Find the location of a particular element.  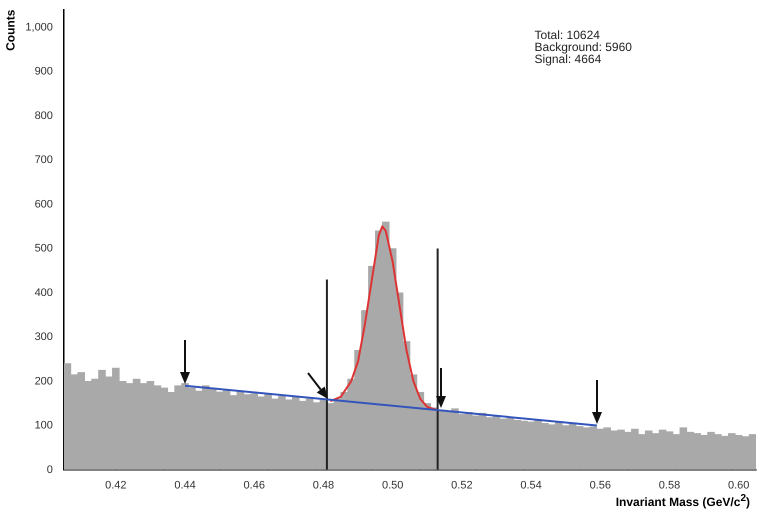

y-tick-label: 300 is located at coordinates (43, 337).